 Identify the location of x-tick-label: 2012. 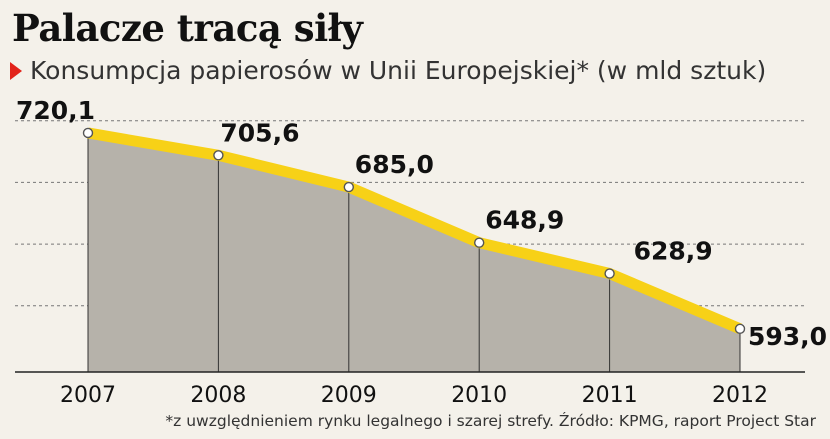
(740, 395).